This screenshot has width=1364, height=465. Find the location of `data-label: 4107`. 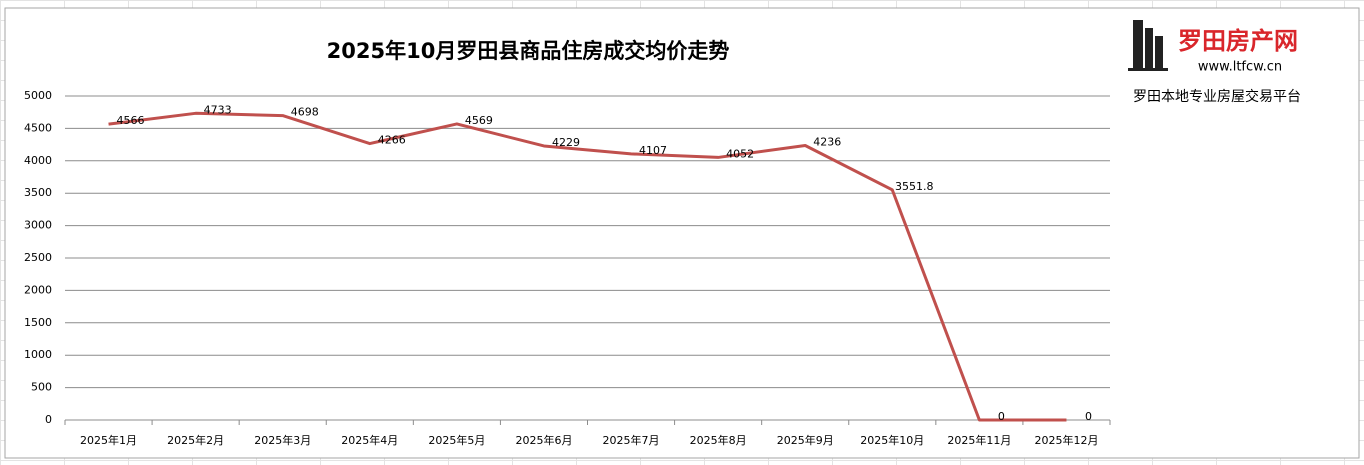

data-label: 4107 is located at coordinates (653, 150).